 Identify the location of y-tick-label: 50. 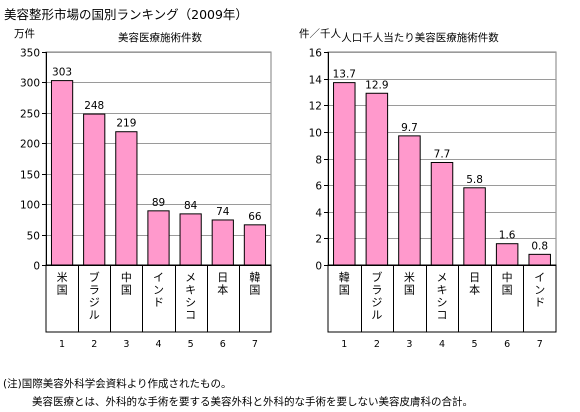
(33, 237).